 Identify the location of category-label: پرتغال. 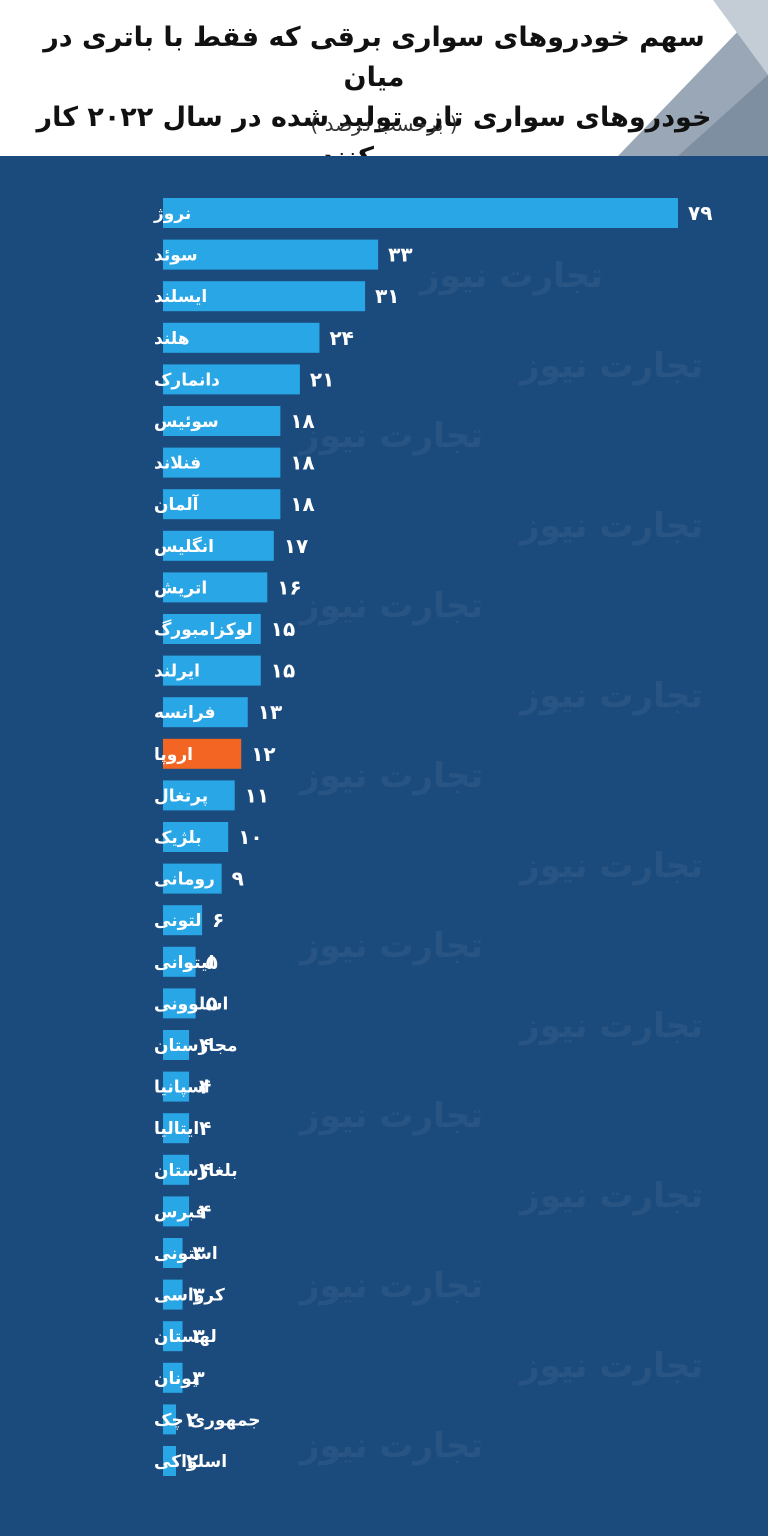
(181, 796).